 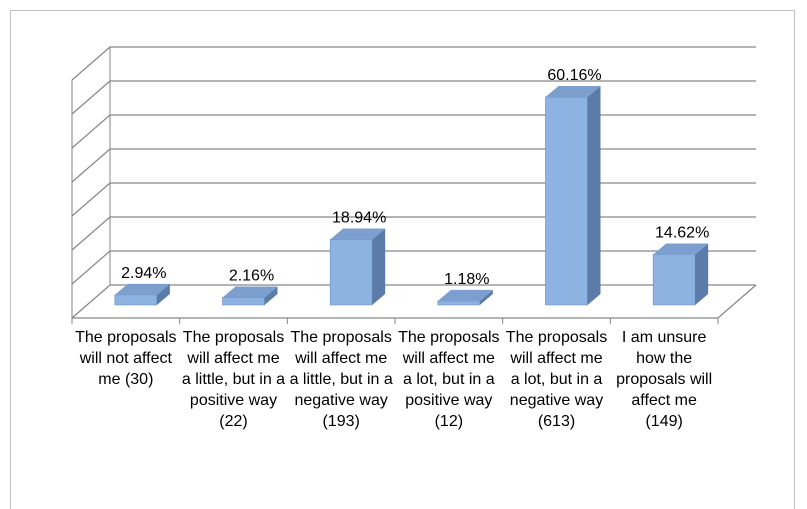 I want to click on data-label: 2.16%, so click(x=251, y=276).